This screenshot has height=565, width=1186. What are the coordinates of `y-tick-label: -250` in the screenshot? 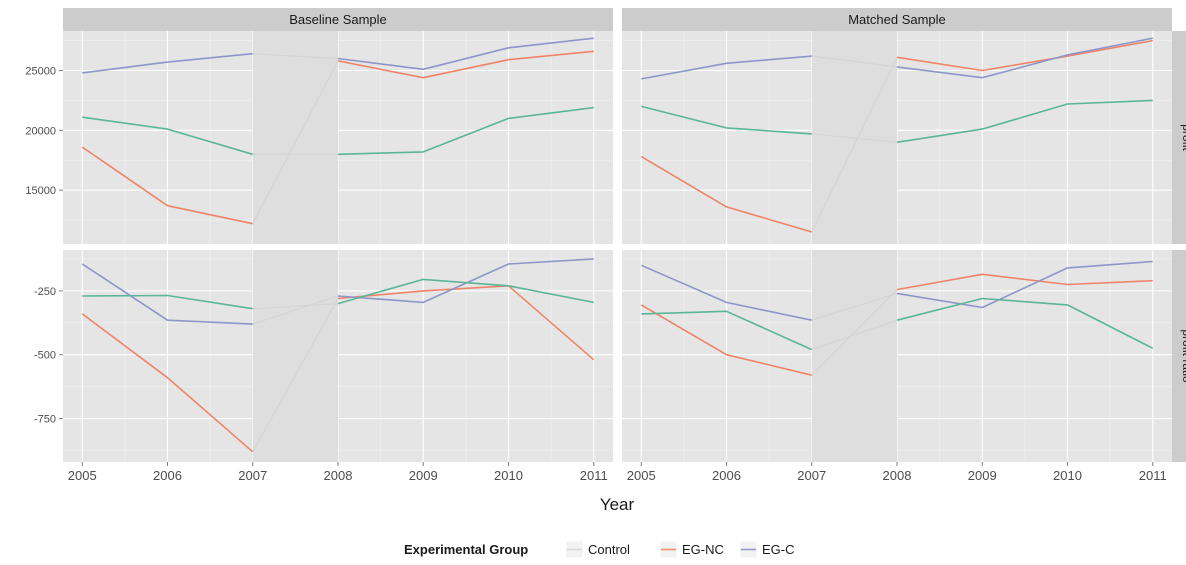 It's located at (45, 292).